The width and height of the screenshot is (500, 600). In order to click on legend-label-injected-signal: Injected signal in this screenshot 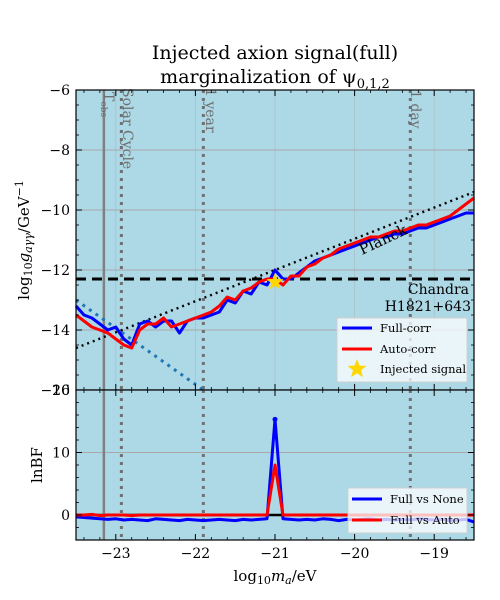, I will do `click(423, 369)`.